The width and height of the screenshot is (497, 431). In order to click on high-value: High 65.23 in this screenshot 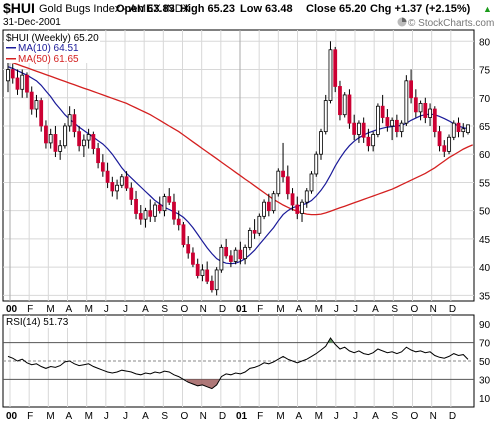, I will do `click(207, 9)`.